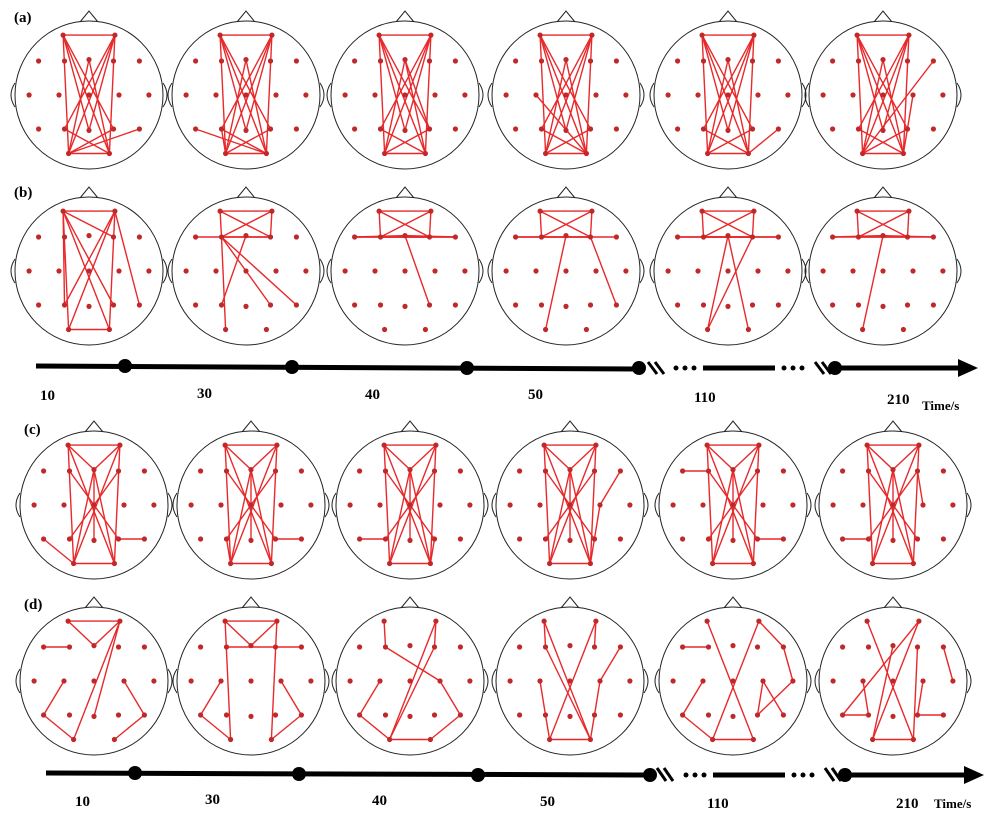 Image resolution: width=998 pixels, height=816 pixels. What do you see at coordinates (94, 426) in the screenshot?
I see `nose-outline` at bounding box center [94, 426].